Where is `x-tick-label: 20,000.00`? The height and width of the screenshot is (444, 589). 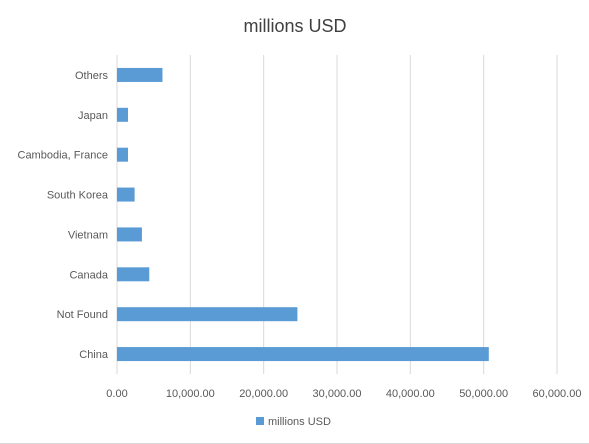 x-tick-label: 20,000.00 is located at coordinates (263, 394).